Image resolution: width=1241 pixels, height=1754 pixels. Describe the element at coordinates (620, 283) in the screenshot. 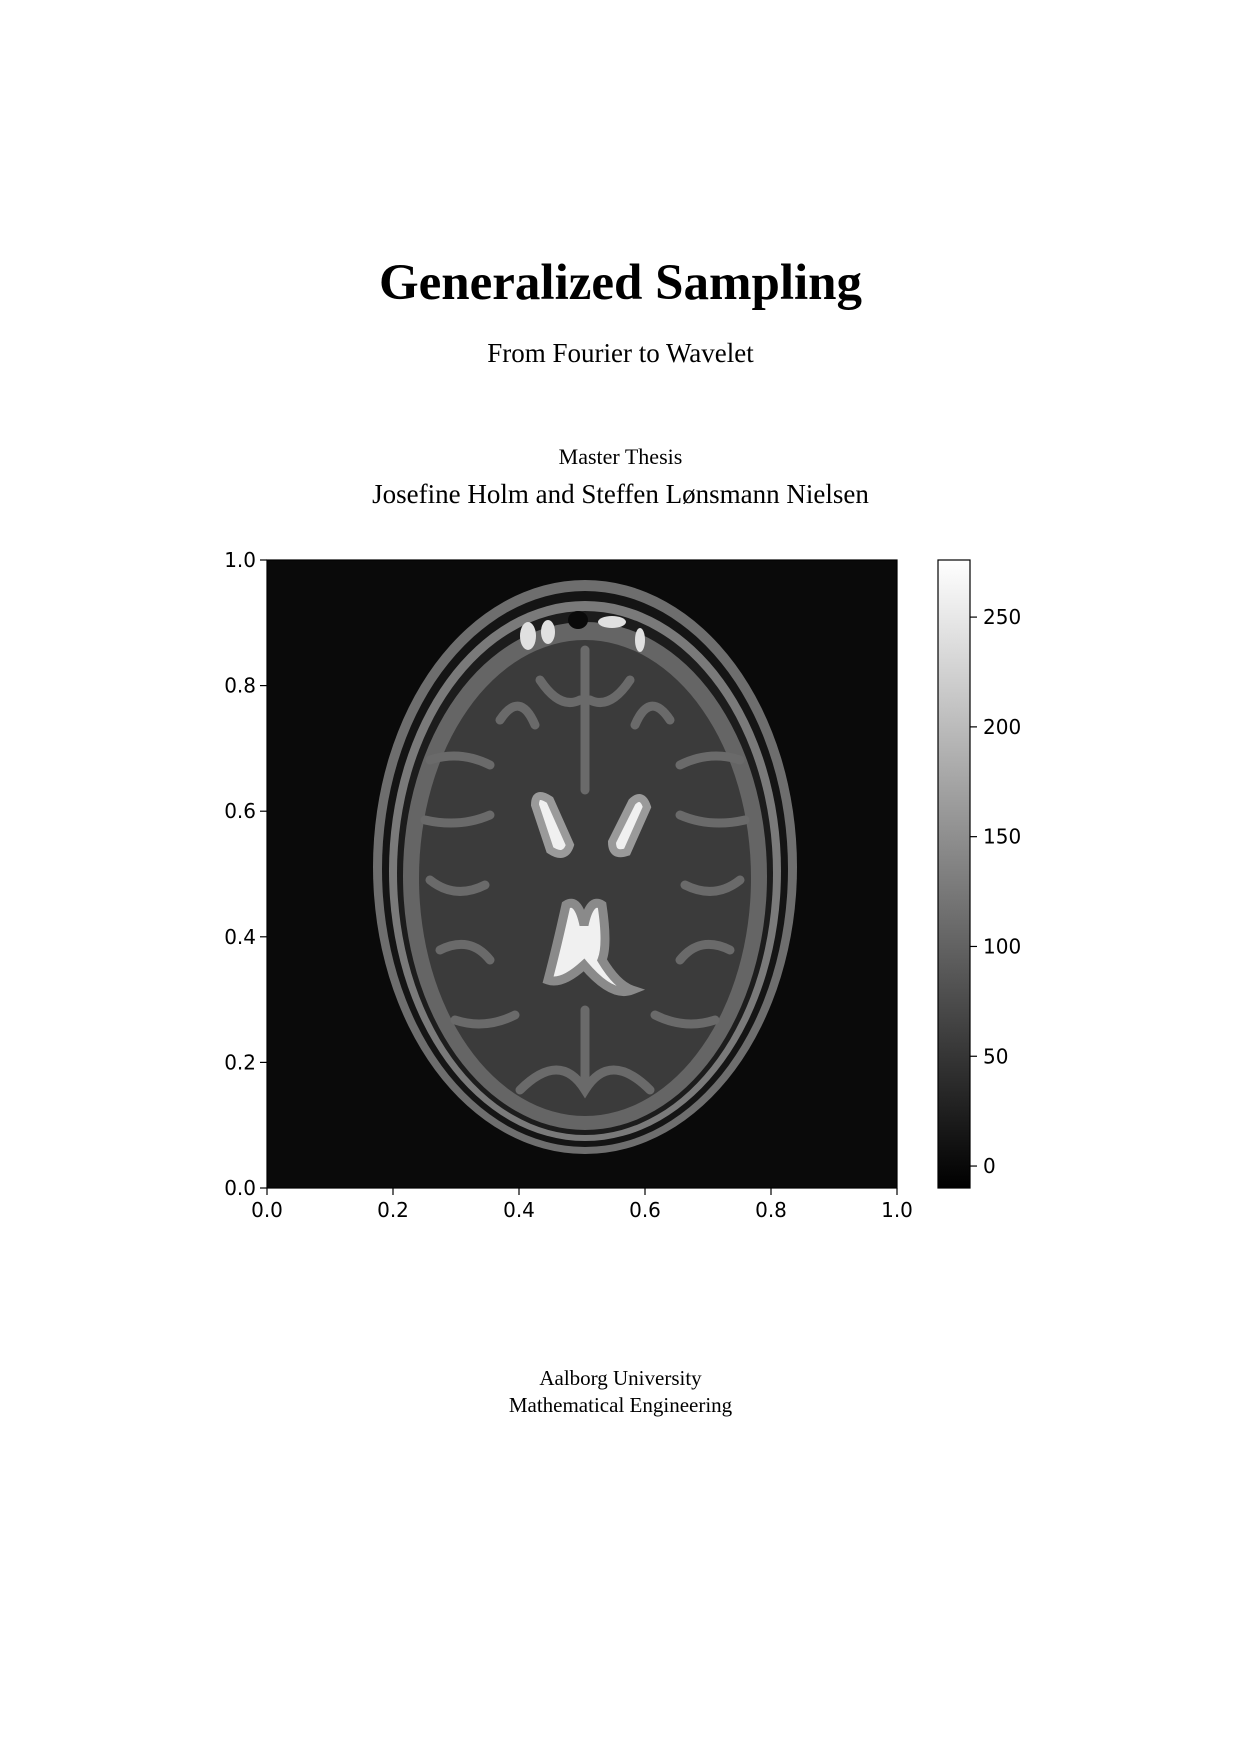

I see `thesis-title: Generalized Sampling` at that location.